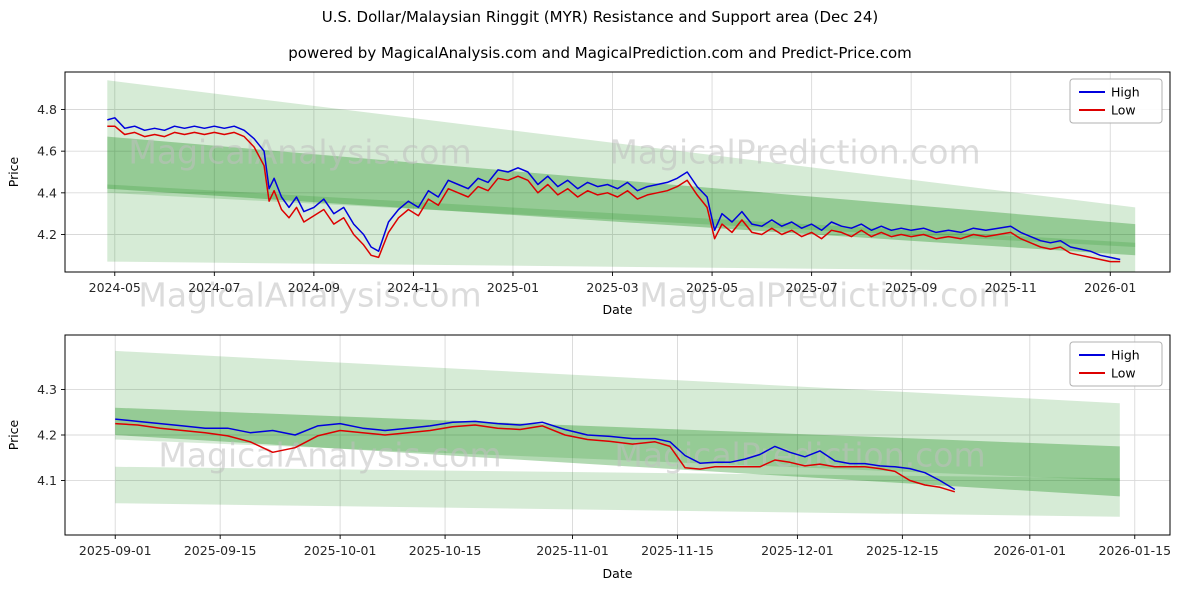 The width and height of the screenshot is (1200, 600). What do you see at coordinates (214, 287) in the screenshot?
I see `x-tick-label: 2024-07` at bounding box center [214, 287].